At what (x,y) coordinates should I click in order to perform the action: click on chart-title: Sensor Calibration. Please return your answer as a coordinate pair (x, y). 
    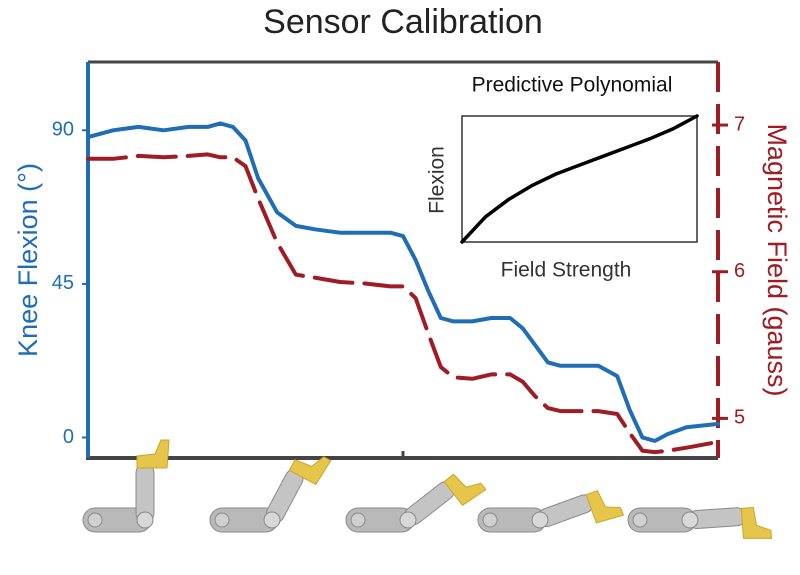
    Looking at the image, I should click on (403, 22).